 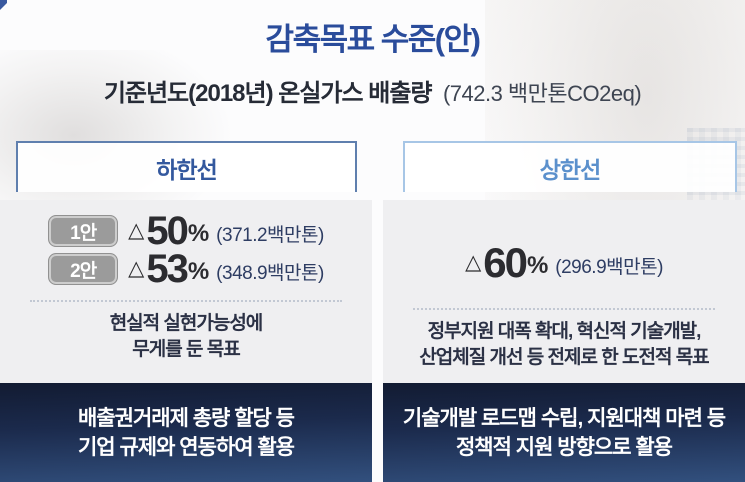 I want to click on option-1-percent: 50, so click(x=167, y=231).